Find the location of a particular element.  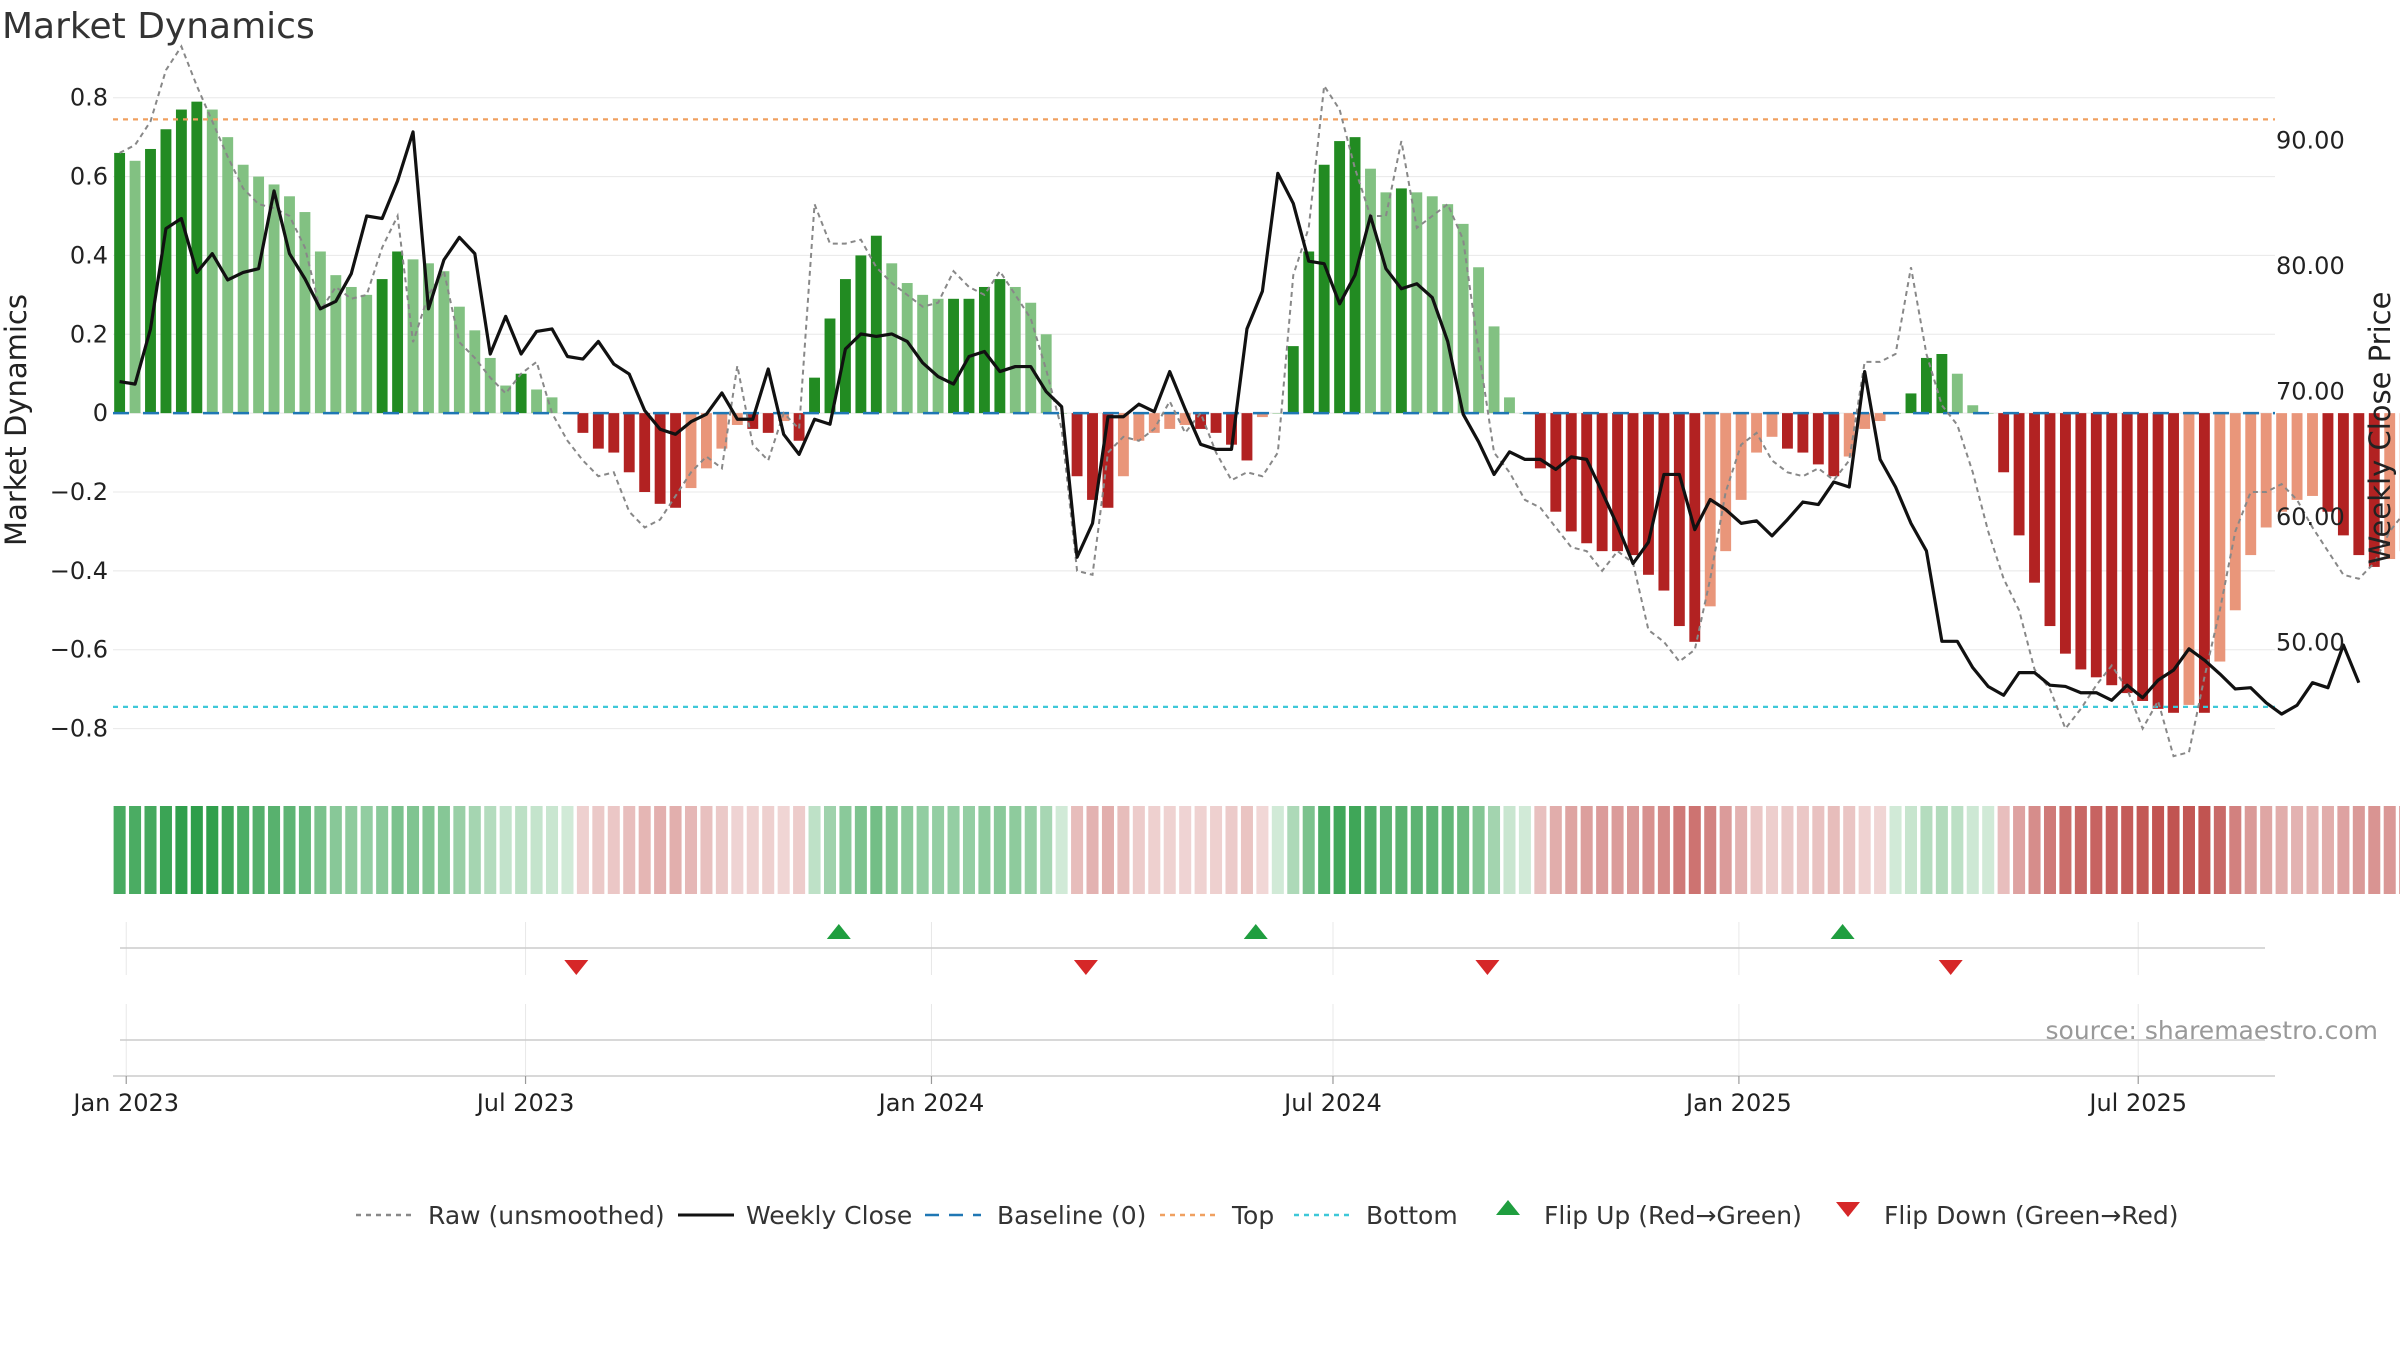

x-tick-label: Jul 2024 is located at coordinates (1332, 1103).